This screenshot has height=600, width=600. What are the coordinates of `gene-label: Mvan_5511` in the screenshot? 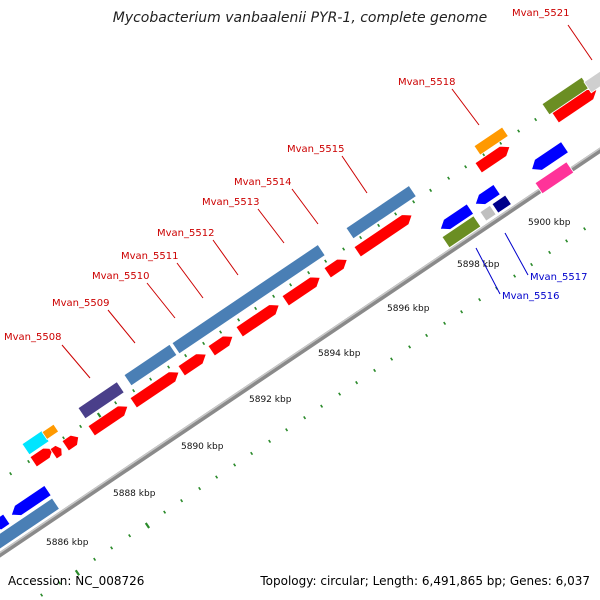 It's located at (149, 256).